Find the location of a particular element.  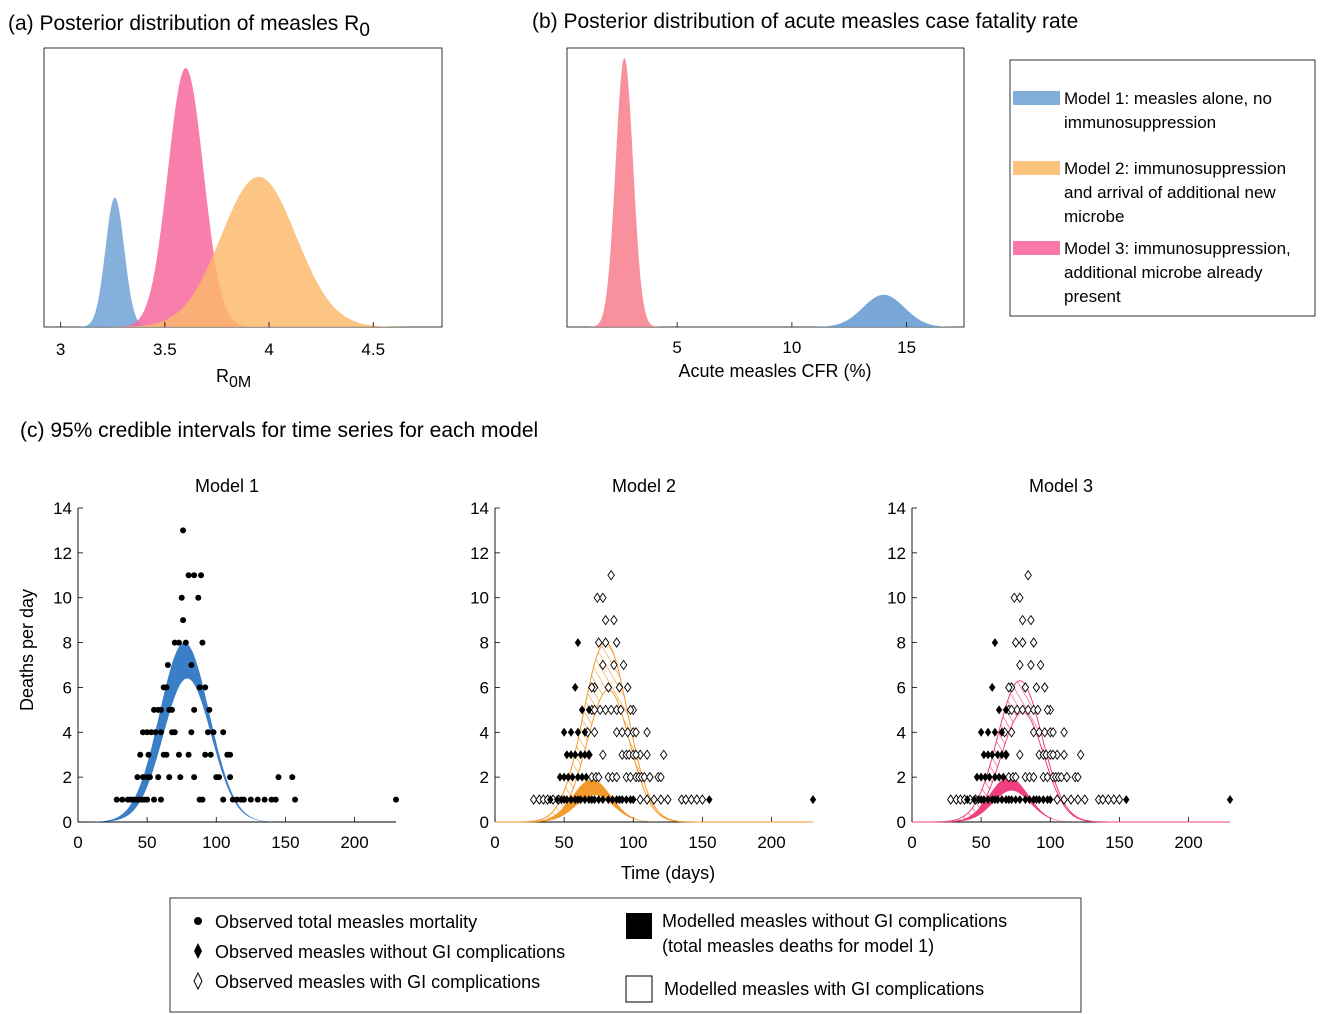

legend-filled-square is located at coordinates (639, 926).